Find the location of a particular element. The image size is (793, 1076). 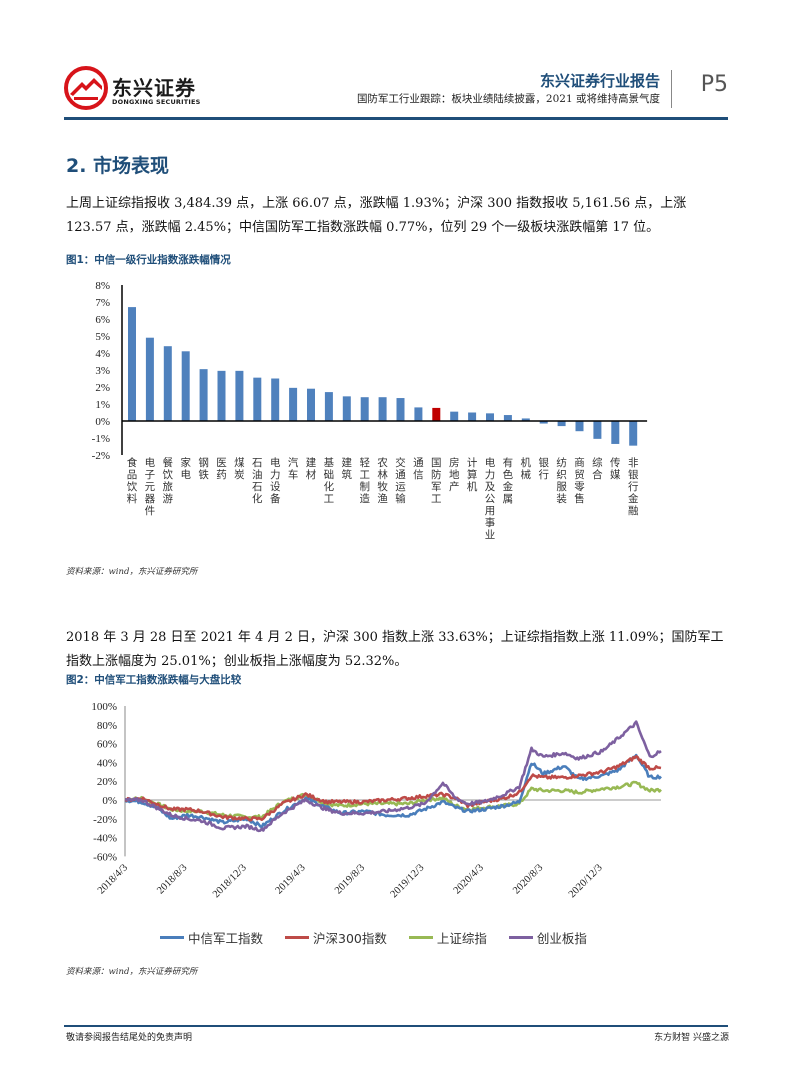

svg-text: 有 is located at coordinates (508, 462).